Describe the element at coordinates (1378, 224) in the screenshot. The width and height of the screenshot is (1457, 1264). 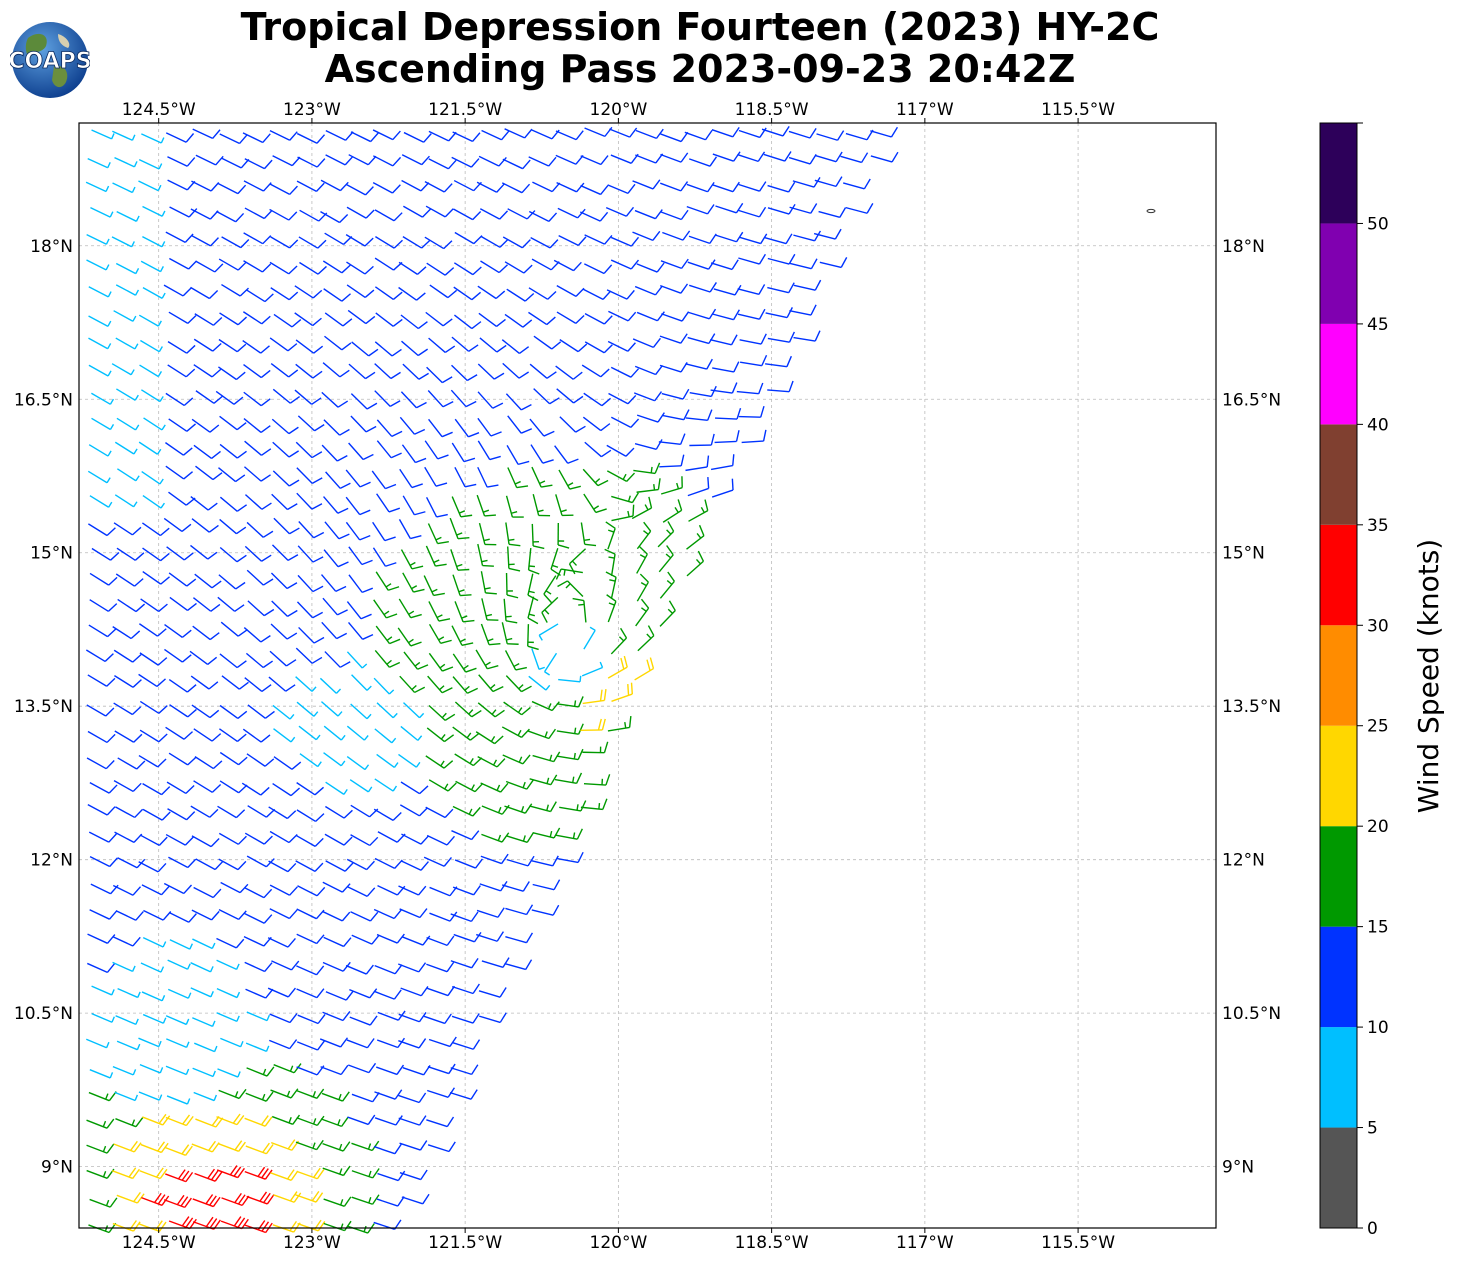
I see `colorbar-tick-label: 50` at that location.